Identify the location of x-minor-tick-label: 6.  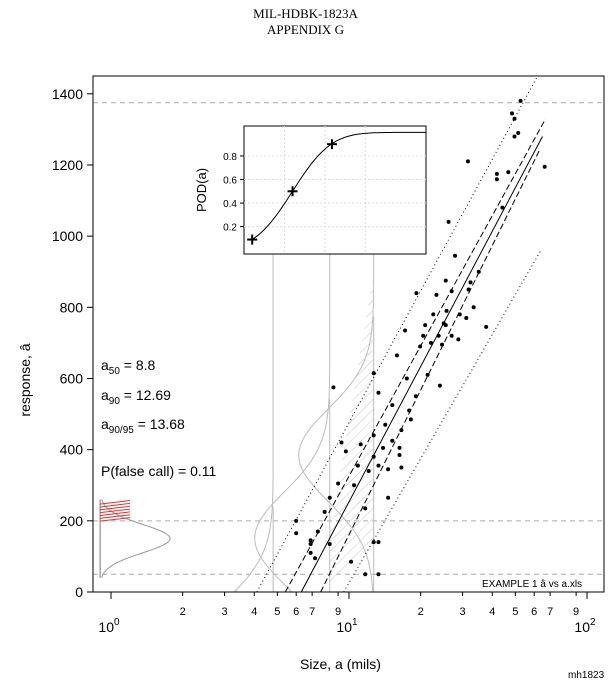
(296, 612).